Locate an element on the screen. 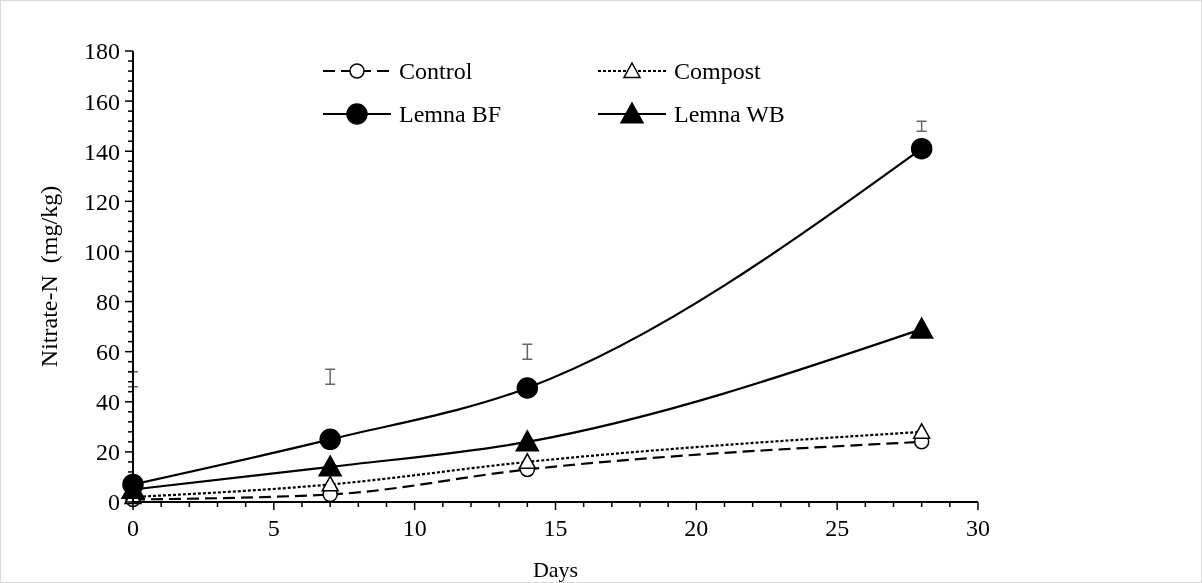 Image resolution: width=1202 pixels, height=583 pixels. y-tick-label: 80 is located at coordinates (108, 301).